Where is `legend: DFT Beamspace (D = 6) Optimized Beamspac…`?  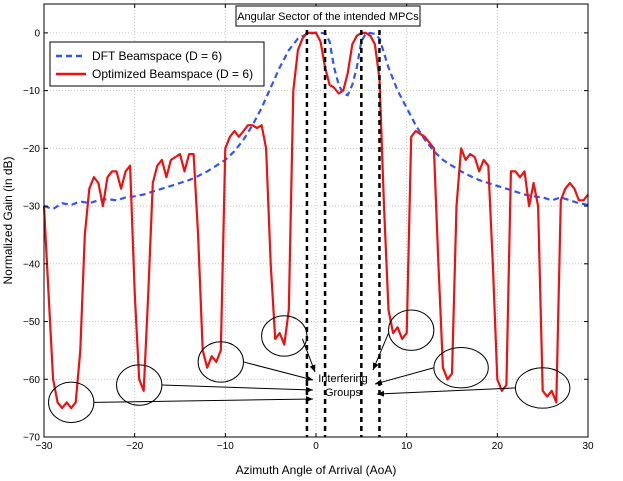
legend: DFT Beamspace (D = 6) Optimized Beamspac… is located at coordinates (157, 64).